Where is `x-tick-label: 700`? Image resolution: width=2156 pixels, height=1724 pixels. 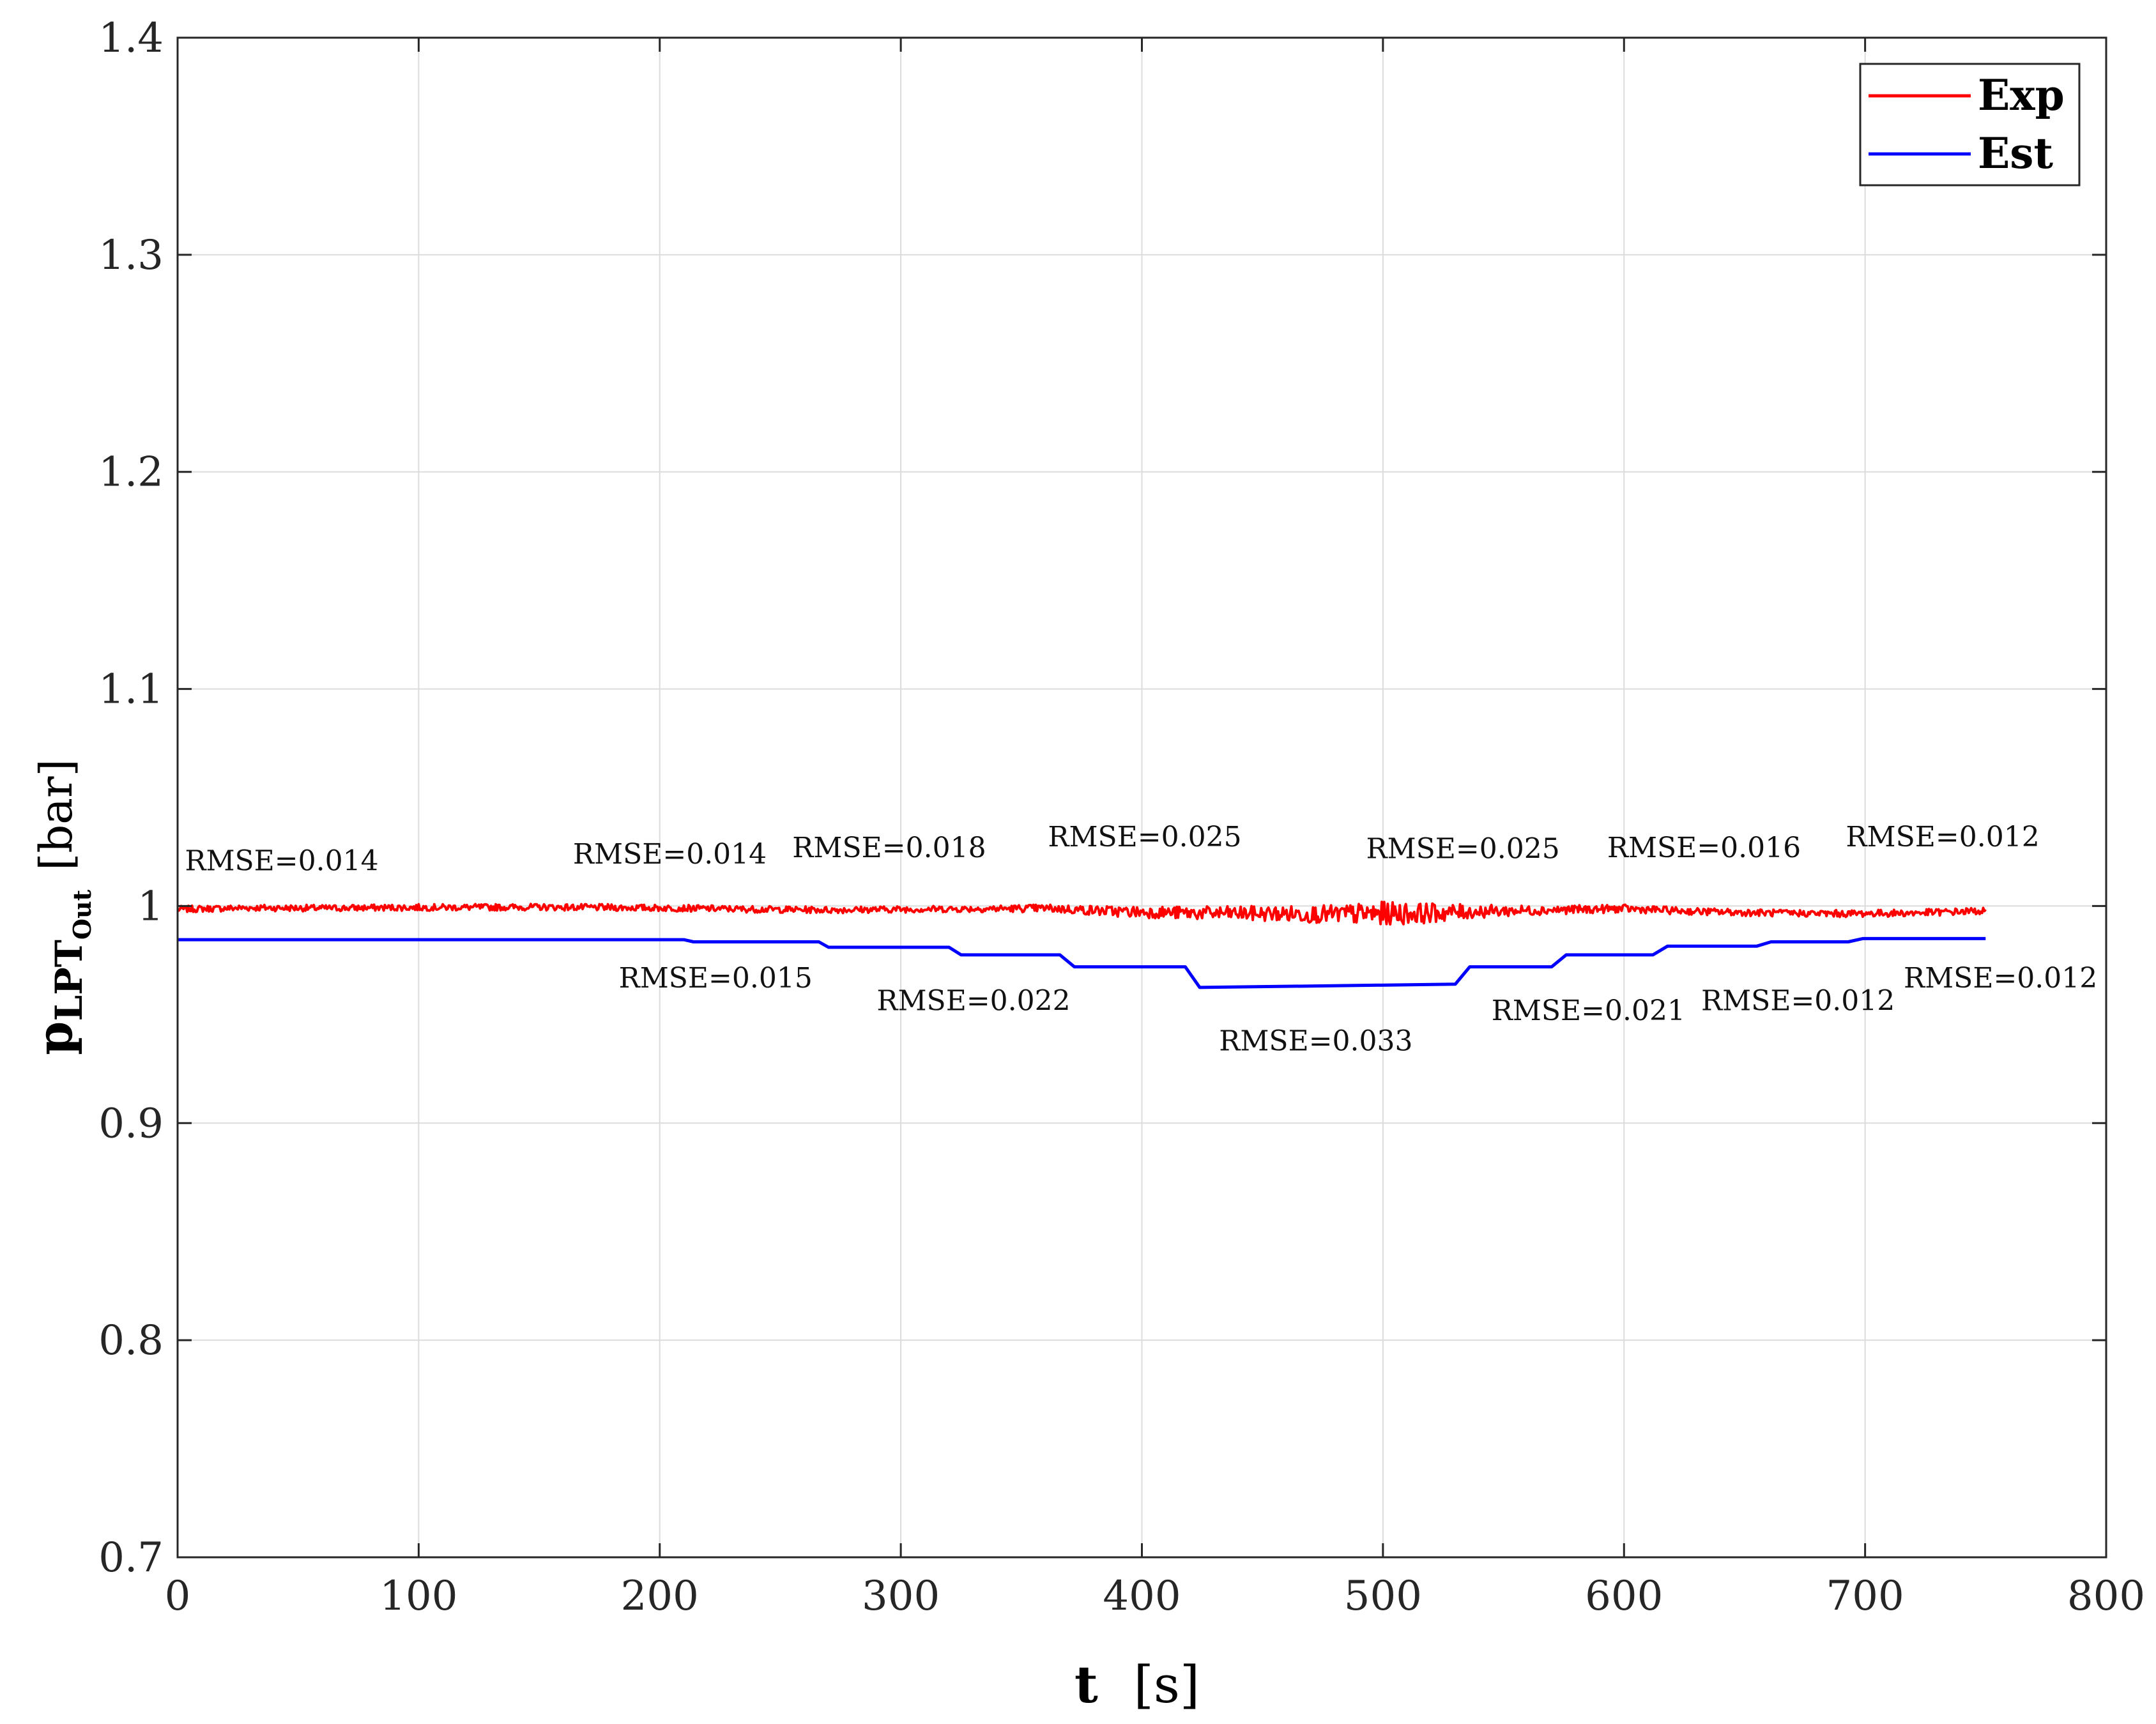 x-tick-label: 700 is located at coordinates (1865, 1596).